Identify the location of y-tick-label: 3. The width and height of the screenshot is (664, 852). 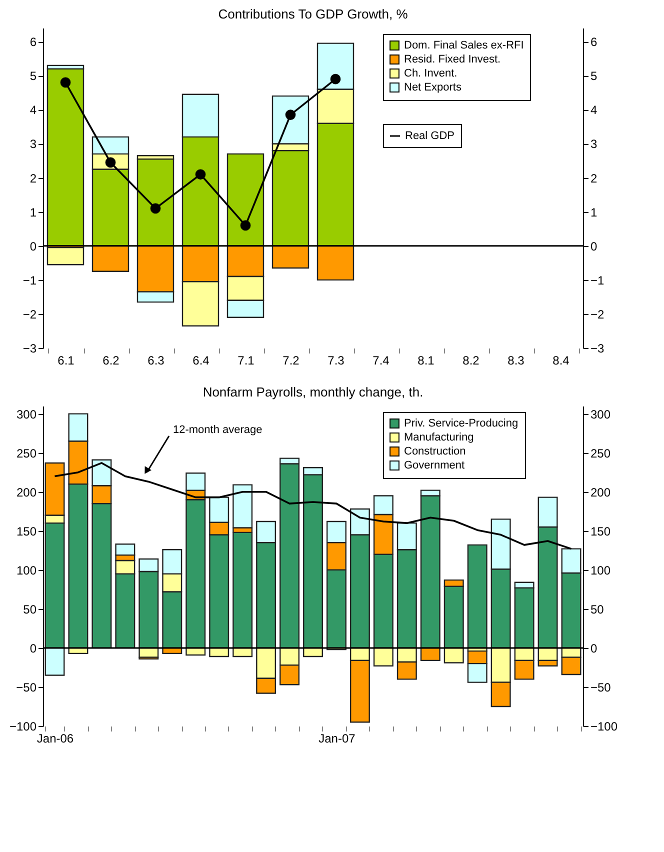
(33, 144).